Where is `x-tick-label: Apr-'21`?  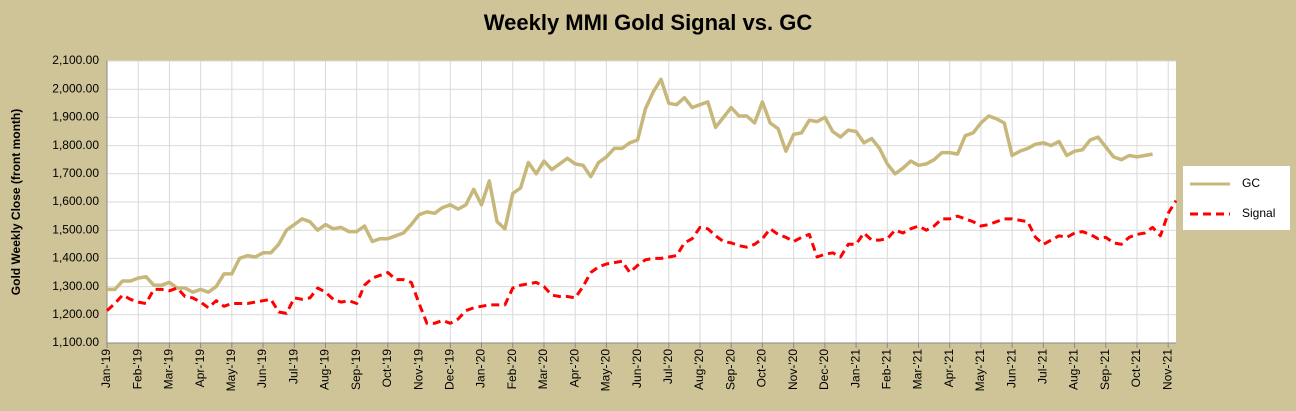
x-tick-label: Apr-'21 is located at coordinates (949, 368).